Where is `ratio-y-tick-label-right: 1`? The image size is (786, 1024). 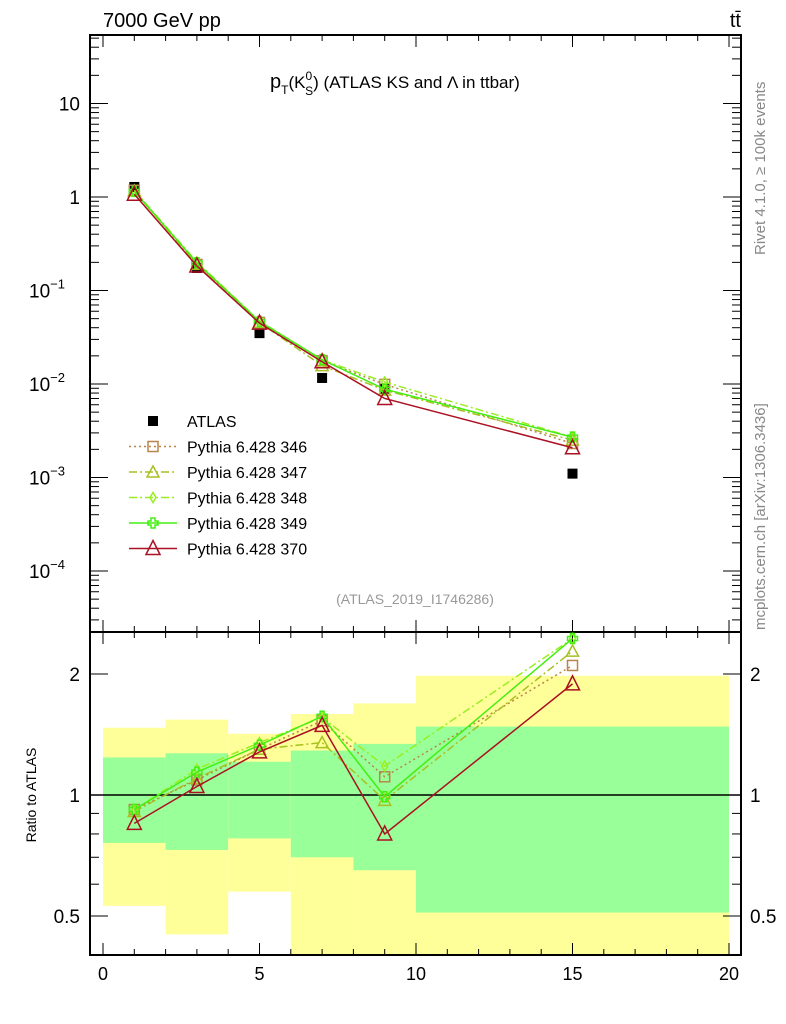 ratio-y-tick-label-right: 1 is located at coordinates (755, 796).